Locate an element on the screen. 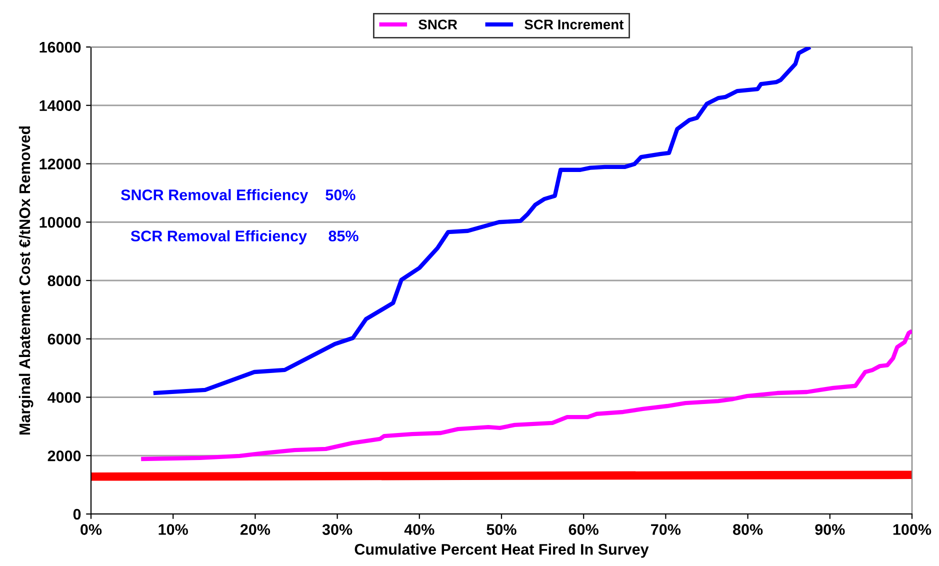  x-tick-label: 80% is located at coordinates (747, 529).